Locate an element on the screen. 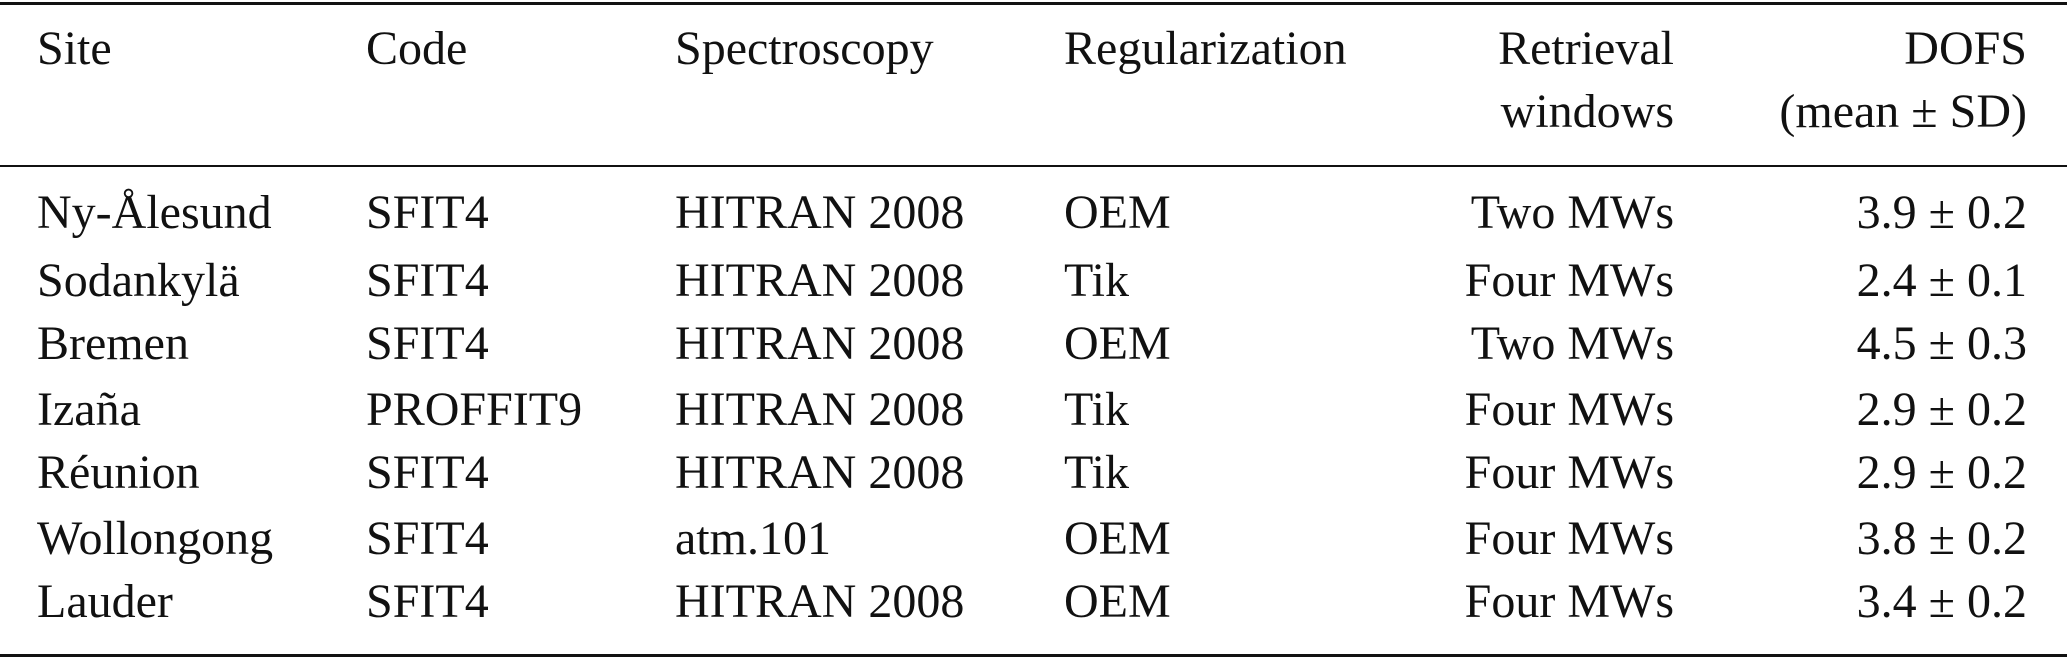  table-cell: Wollongong is located at coordinates (155, 538).